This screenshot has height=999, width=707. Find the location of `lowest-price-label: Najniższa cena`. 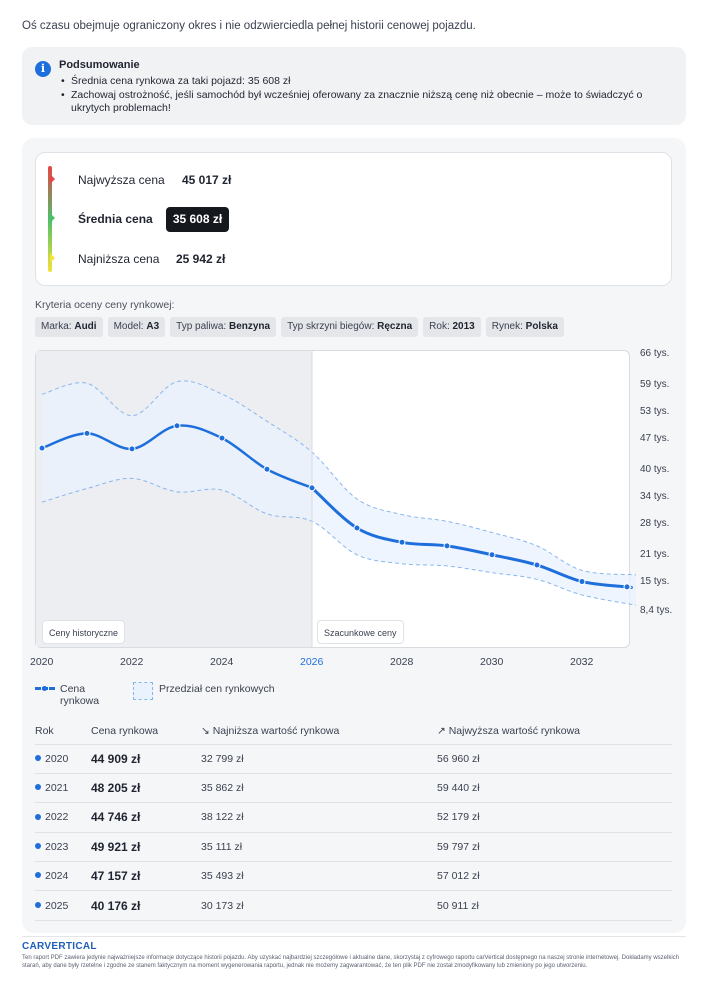

lowest-price-label: Najniższa cena is located at coordinates (119, 259).